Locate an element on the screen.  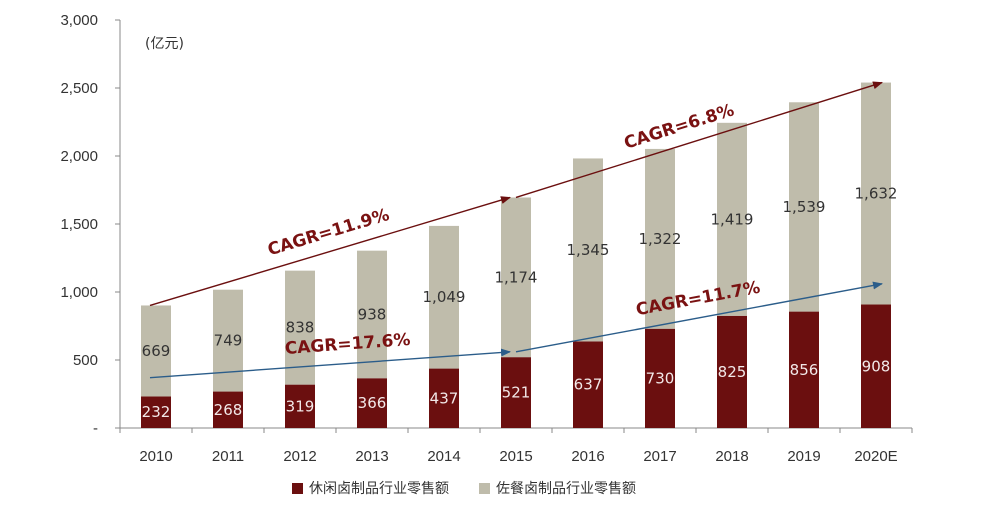
legend-entry-meal: 佐餐卤制品行业零售额 is located at coordinates (557, 488).